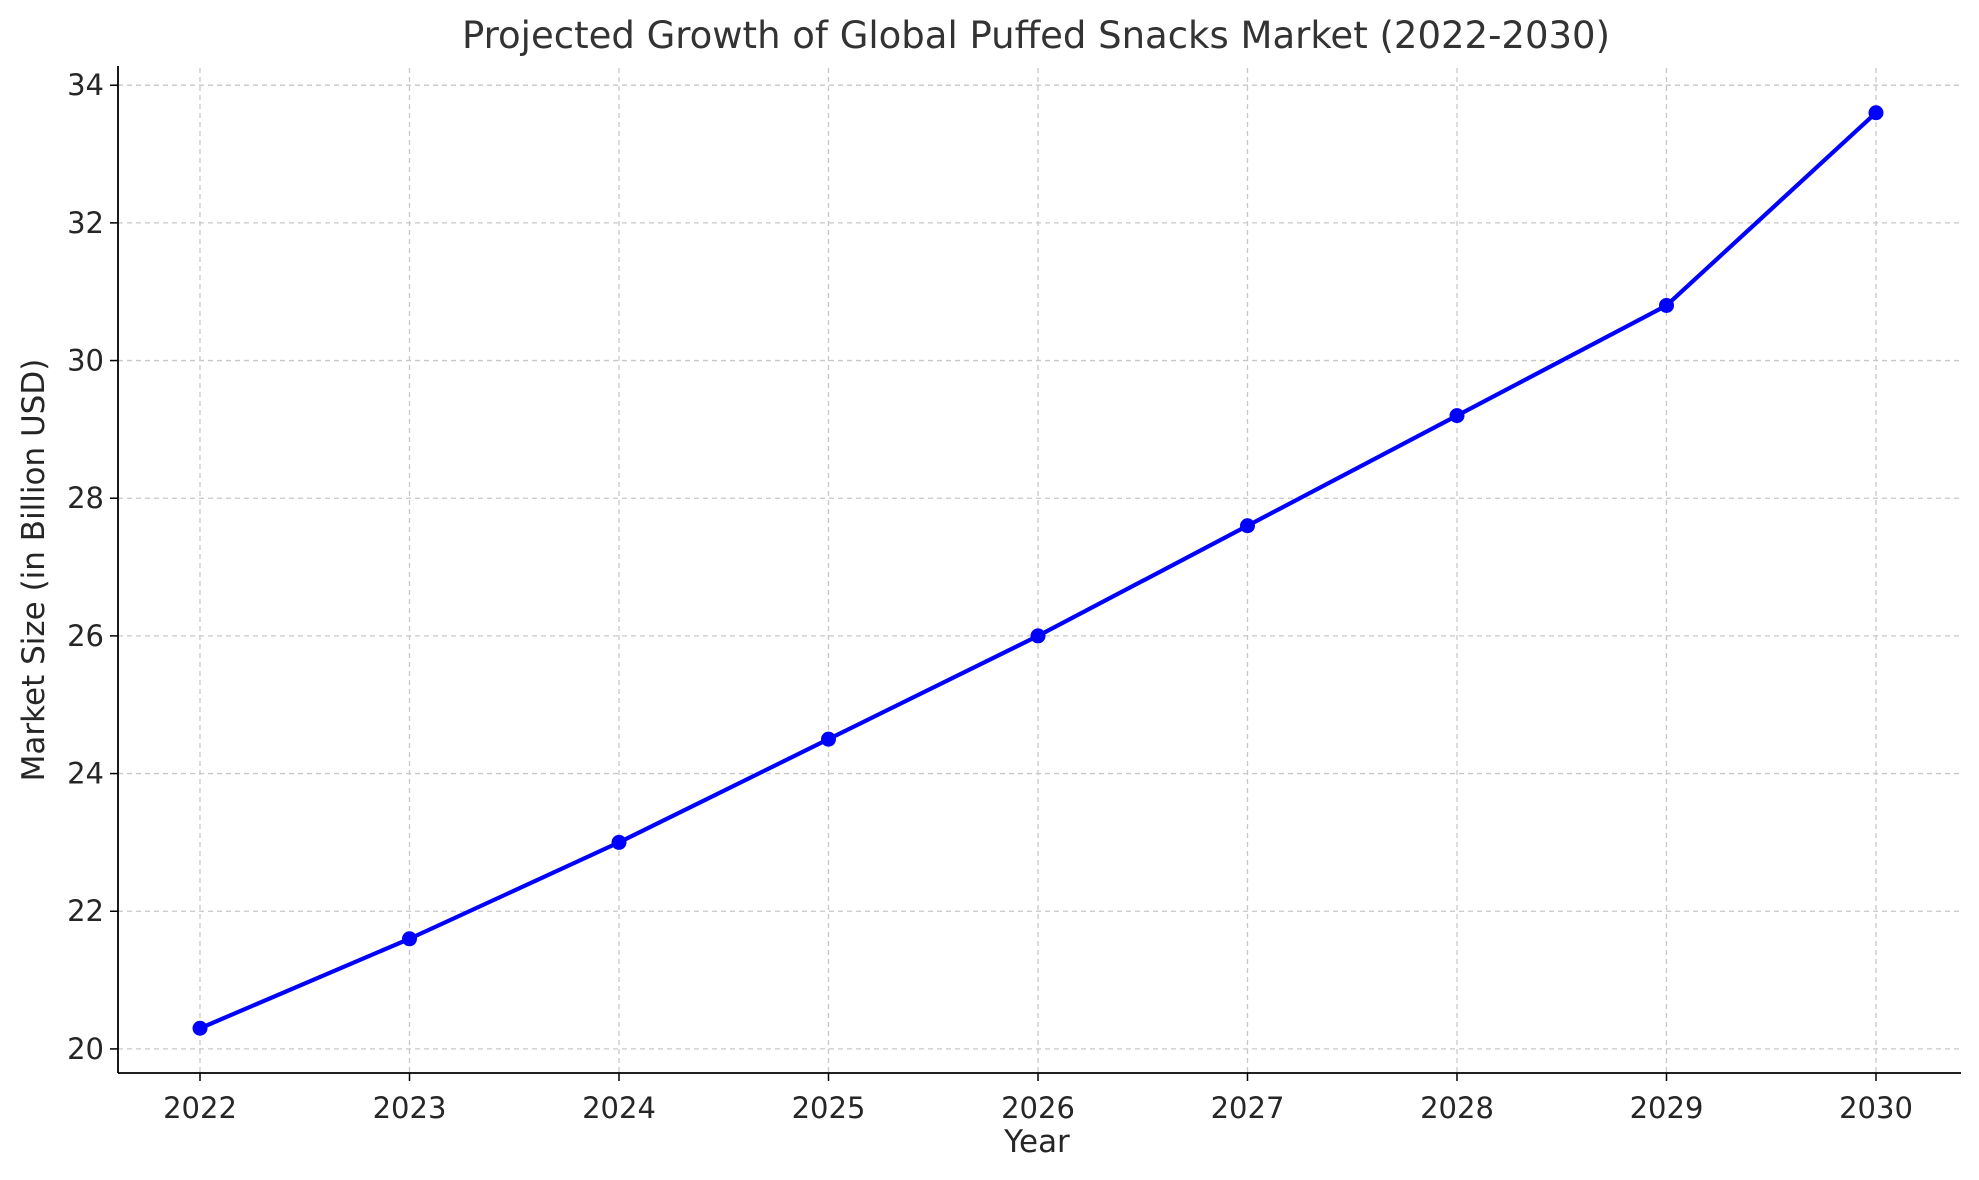  I want to click on x-tick-label: 2030, so click(1876, 1108).